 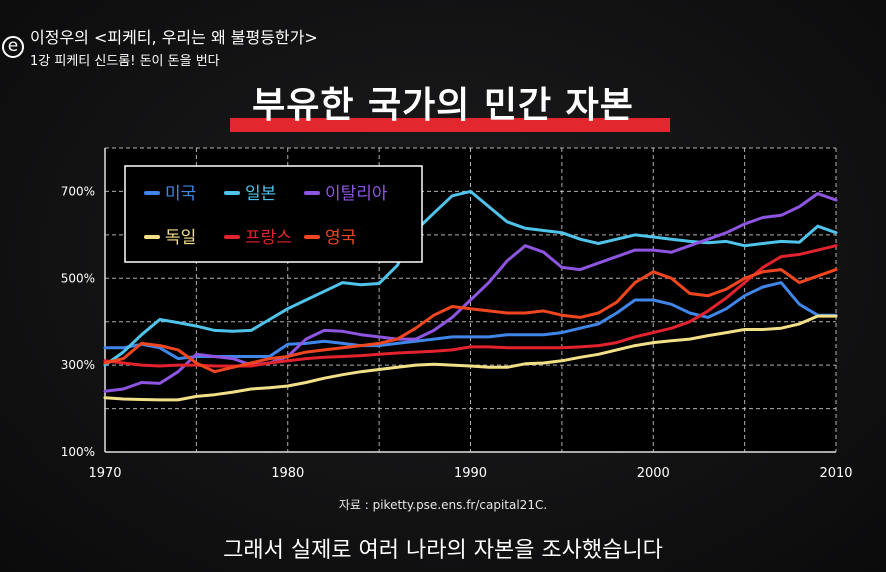 I want to click on episode-title: 1강 피케티 신드롬! 돈이 돈을 번다, so click(x=125, y=61).